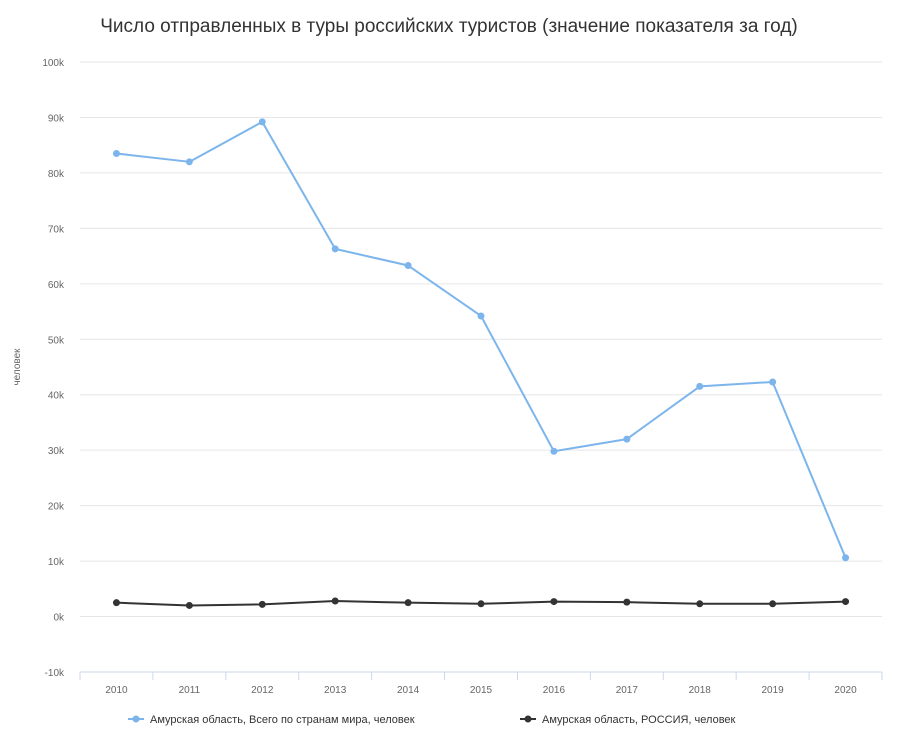 This screenshot has width=898, height=735. Describe the element at coordinates (408, 690) in the screenshot. I see `x-tick-label: 2014` at that location.